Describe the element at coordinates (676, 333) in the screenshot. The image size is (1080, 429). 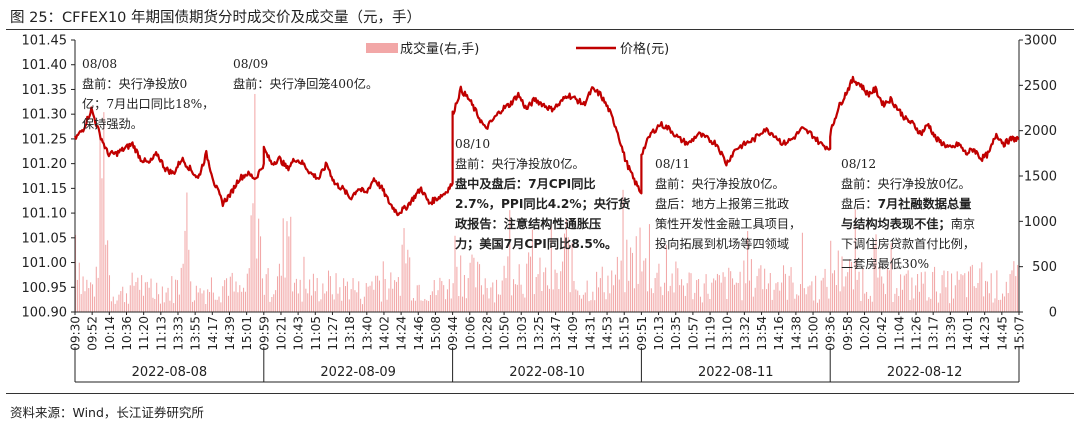
I see `x-tick-label: 10:35` at that location.